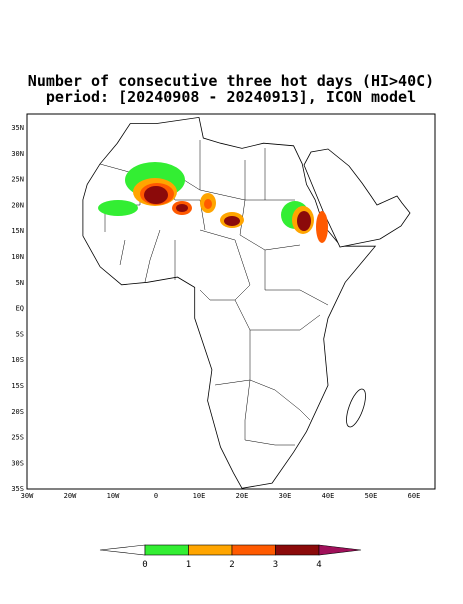 This screenshot has width=463, height=604. Describe the element at coordinates (156, 496) in the screenshot. I see `lon-label: 0` at that location.